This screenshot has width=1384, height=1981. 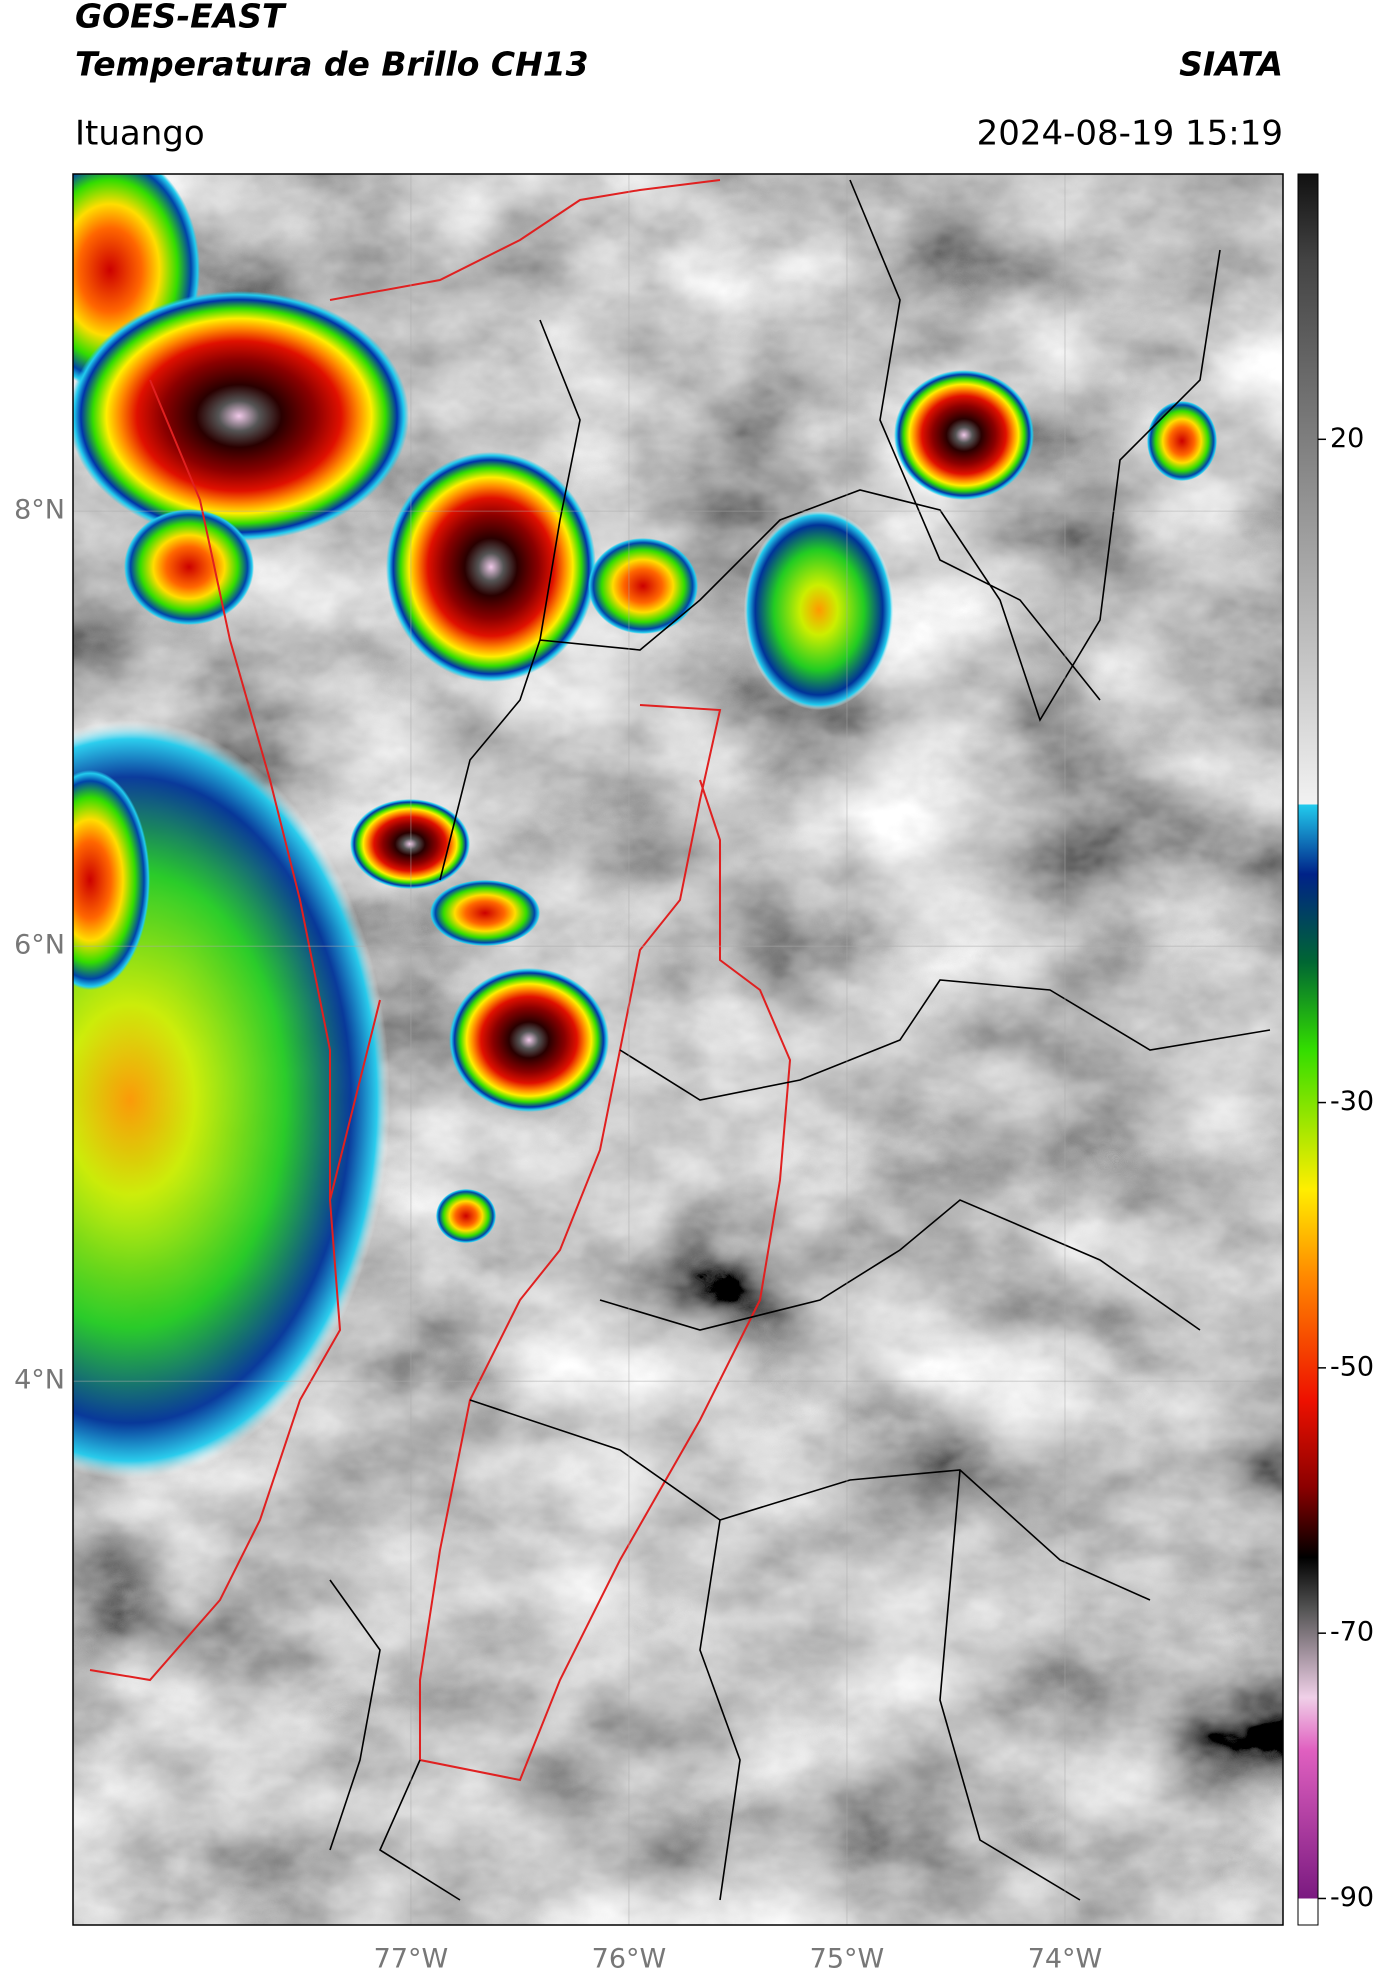 What do you see at coordinates (847, 1959) in the screenshot?
I see `x-tick-label: 75°W` at bounding box center [847, 1959].